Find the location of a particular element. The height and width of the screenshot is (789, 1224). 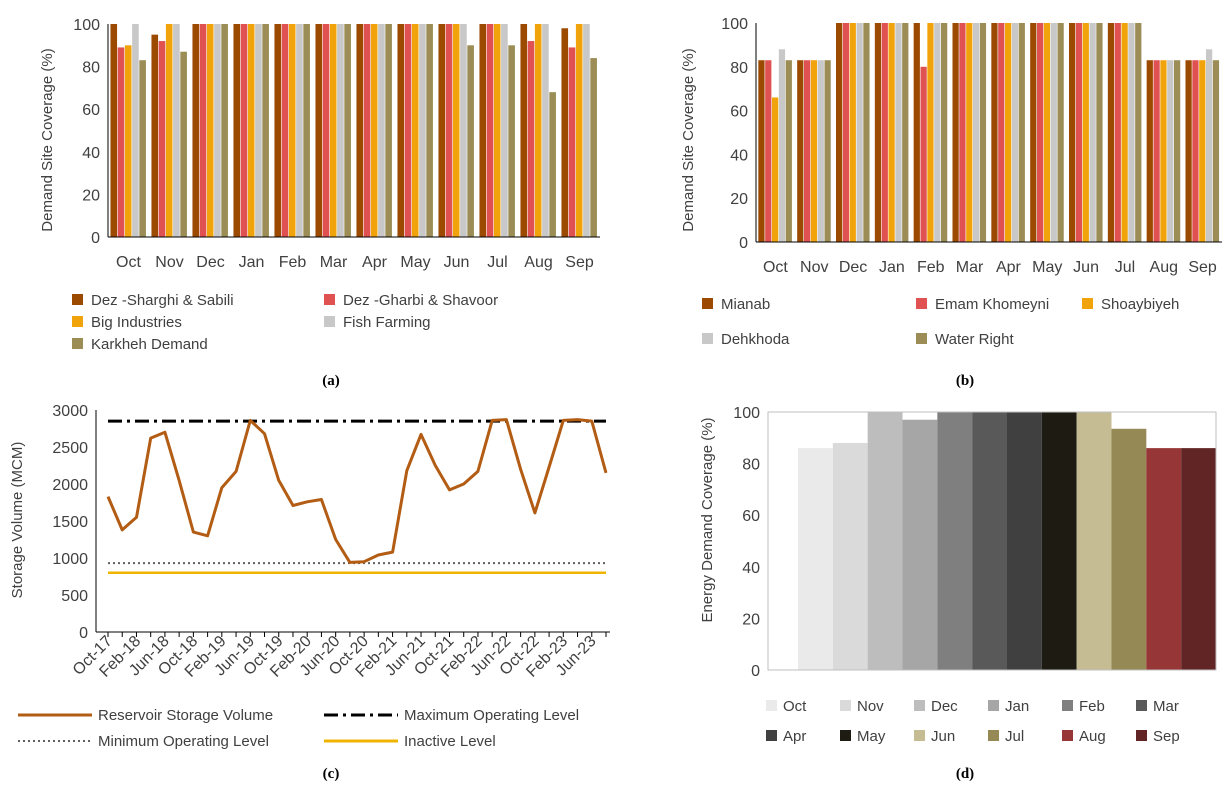

b-xtick: Oct is located at coordinates (775, 267).